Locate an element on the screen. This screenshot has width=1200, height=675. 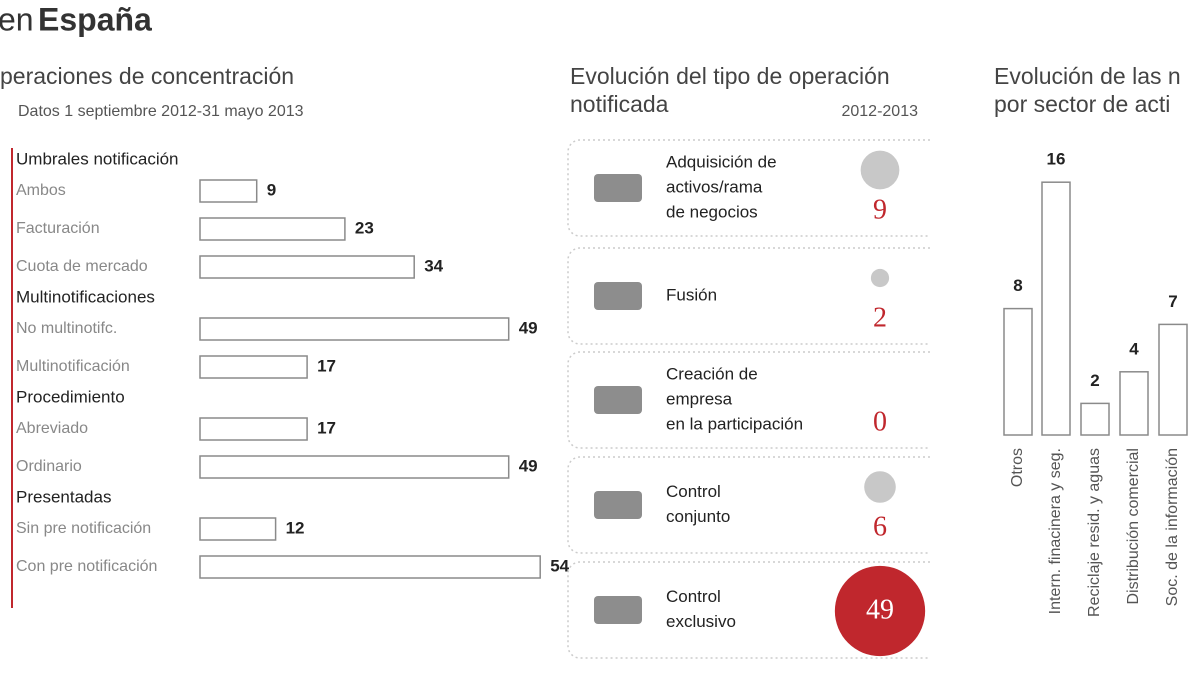
value-label: 16 is located at coordinates (1056, 159).